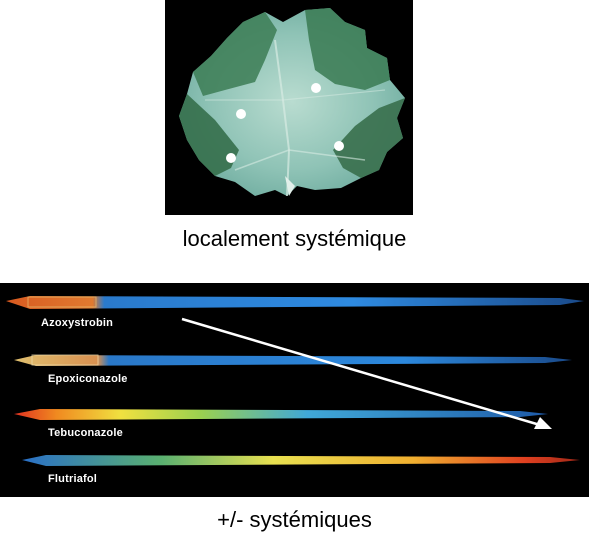 The width and height of the screenshot is (589, 537). What do you see at coordinates (543, 423) in the screenshot?
I see `arrow-right-icon` at bounding box center [543, 423].